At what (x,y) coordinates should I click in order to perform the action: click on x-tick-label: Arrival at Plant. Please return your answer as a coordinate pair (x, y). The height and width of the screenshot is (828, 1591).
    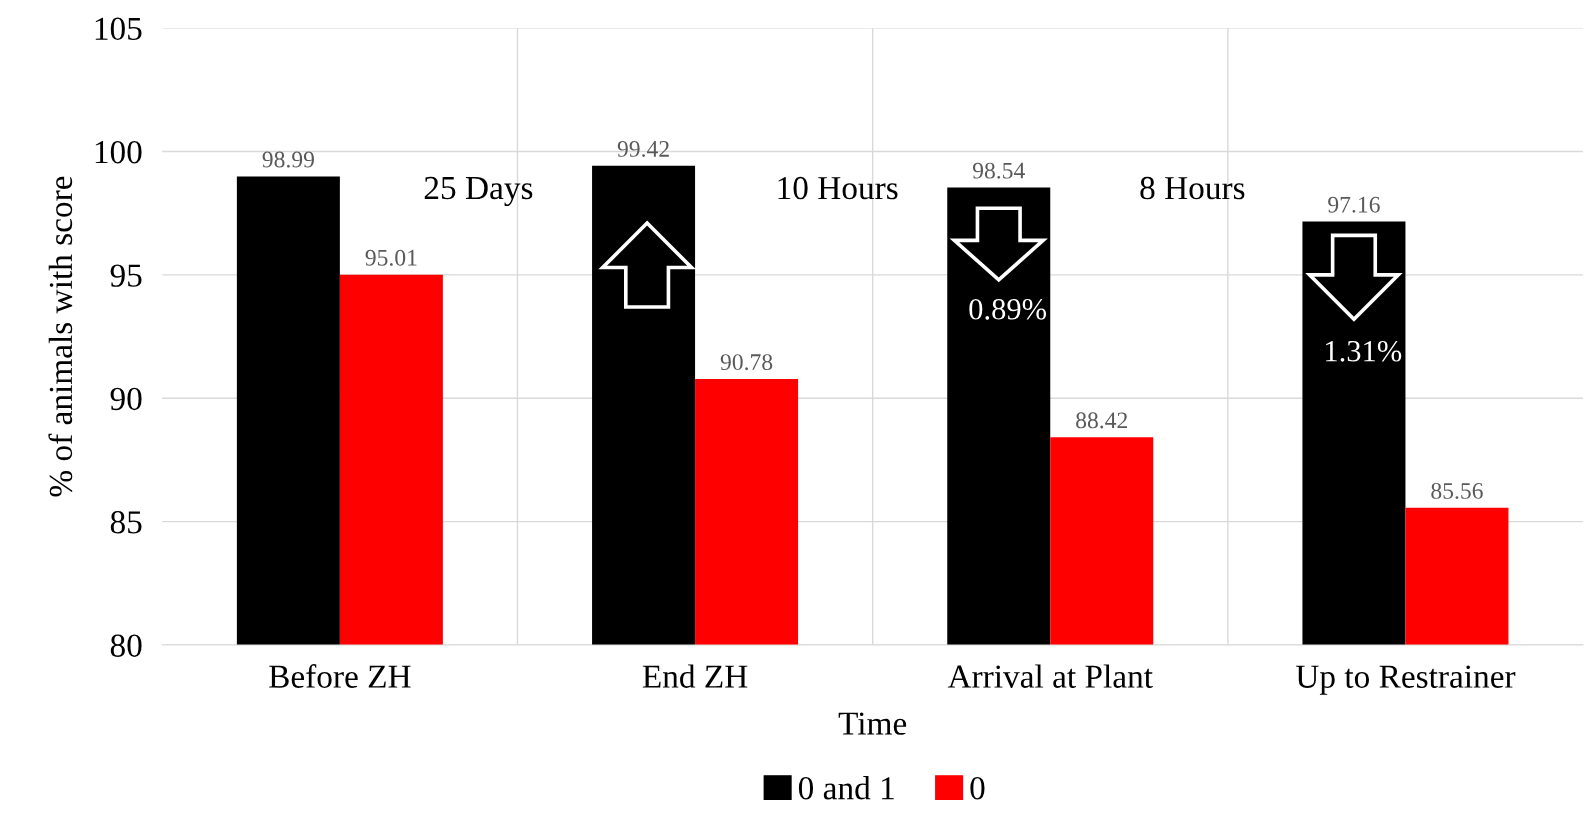
    Looking at the image, I should click on (1050, 676).